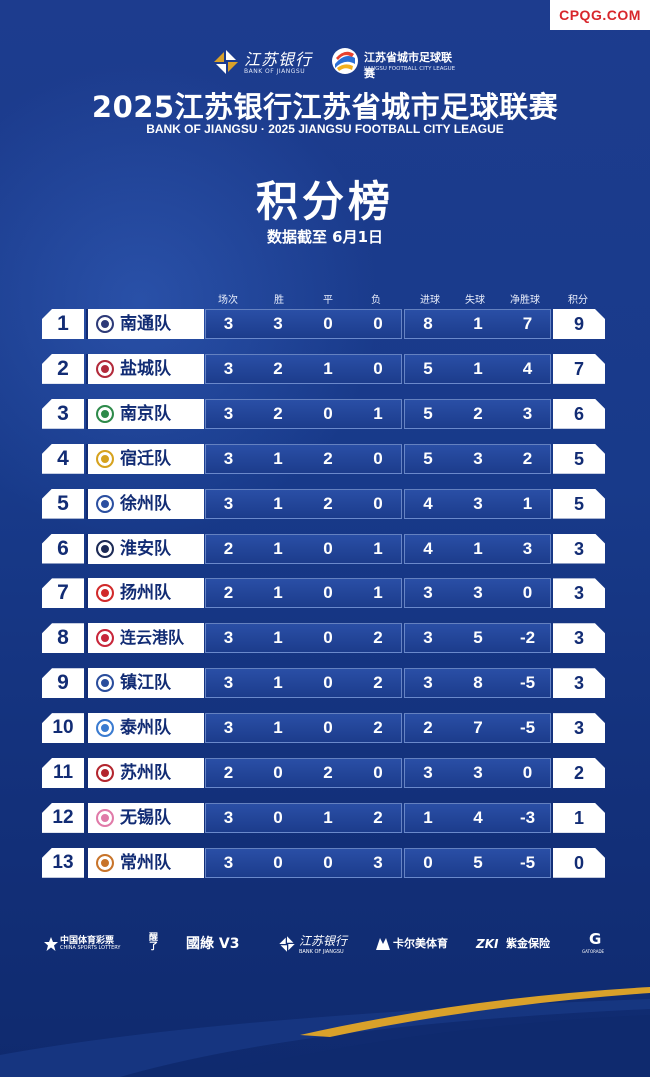 The height and width of the screenshot is (1077, 650). Describe the element at coordinates (145, 368) in the screenshot. I see `team-cell: 盐城队` at that location.